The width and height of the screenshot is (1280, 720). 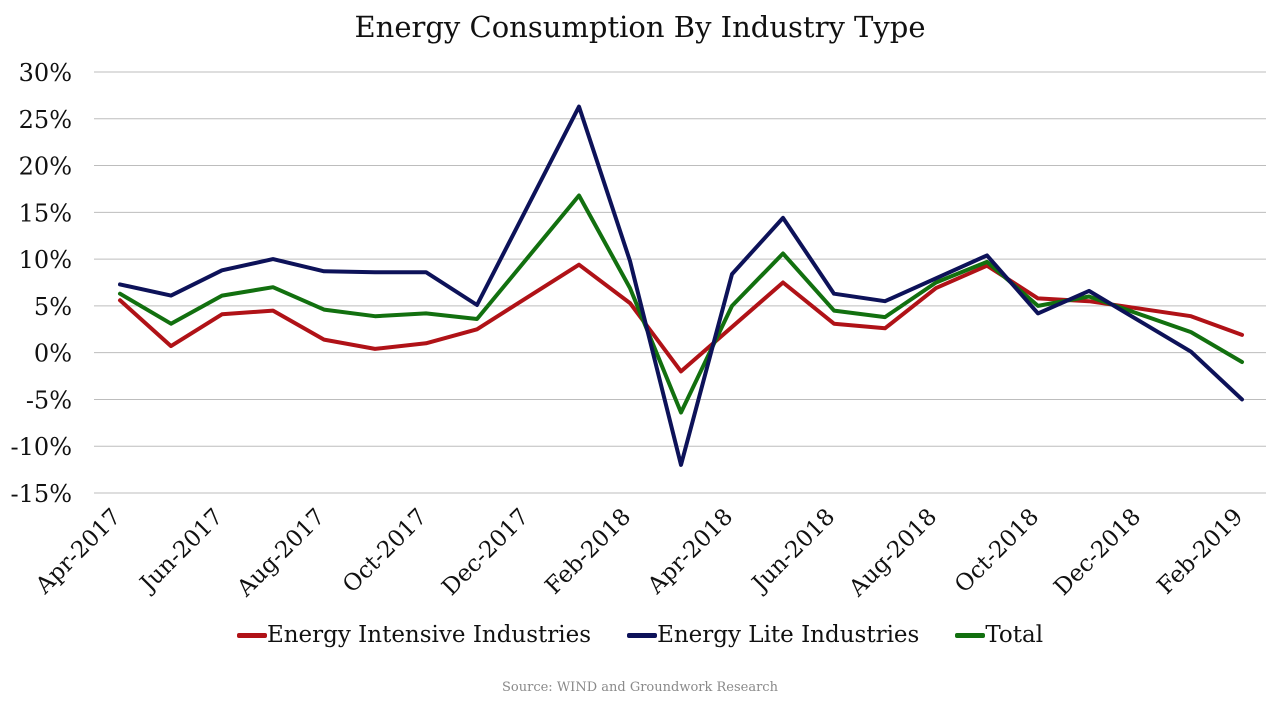 I want to click on y-tick-label: 25%, so click(x=45, y=120).